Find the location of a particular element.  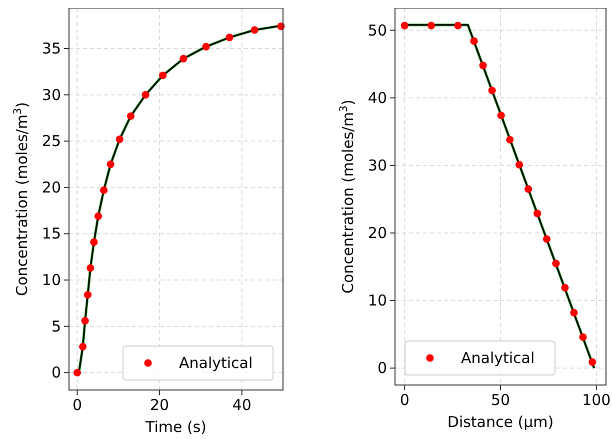

x-tick-label: 20 is located at coordinates (160, 405).